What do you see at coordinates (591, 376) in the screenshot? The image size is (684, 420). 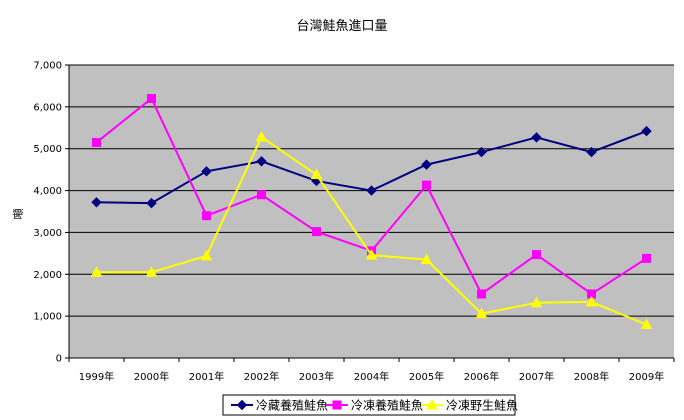 I see `x-tick-label: 2008年` at bounding box center [591, 376].